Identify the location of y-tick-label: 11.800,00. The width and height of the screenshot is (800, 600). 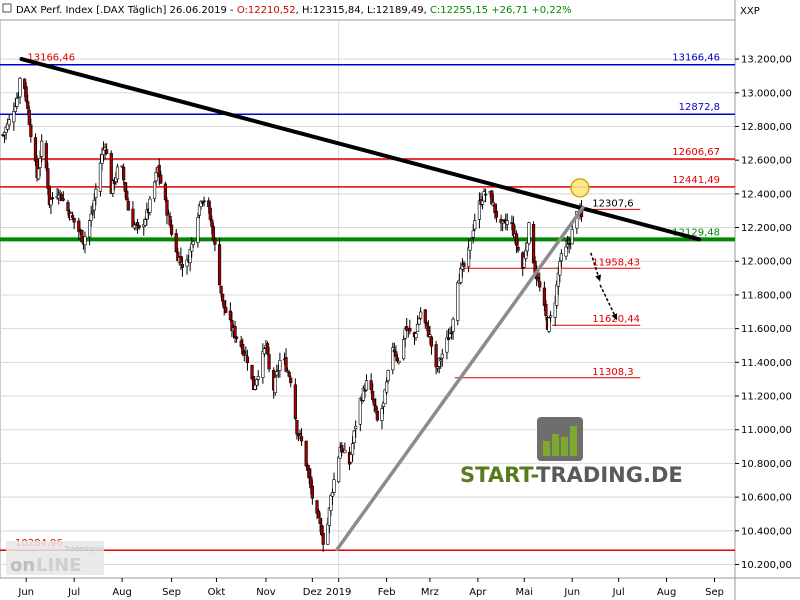
(766, 295).